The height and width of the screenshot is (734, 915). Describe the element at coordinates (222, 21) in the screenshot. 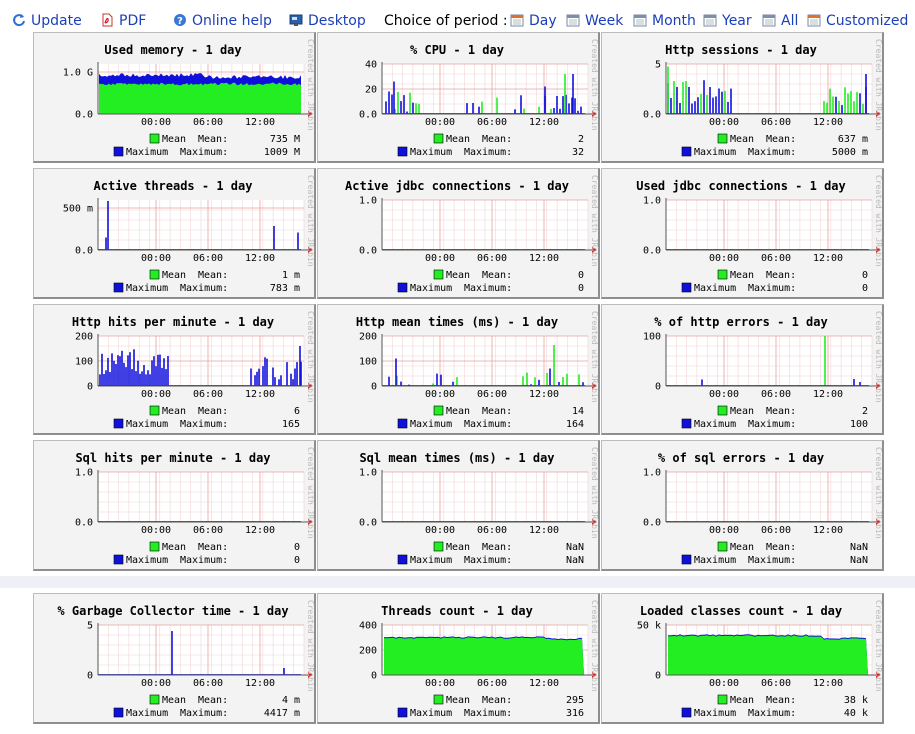

I see `online-help-link: ? Online help` at that location.